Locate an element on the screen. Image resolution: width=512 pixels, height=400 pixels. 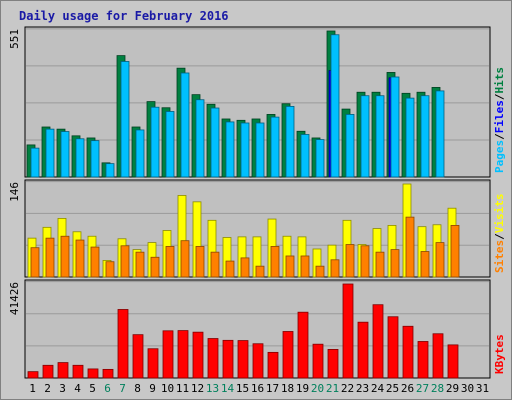
day-label-30: 30 is located at coordinates (467, 388).